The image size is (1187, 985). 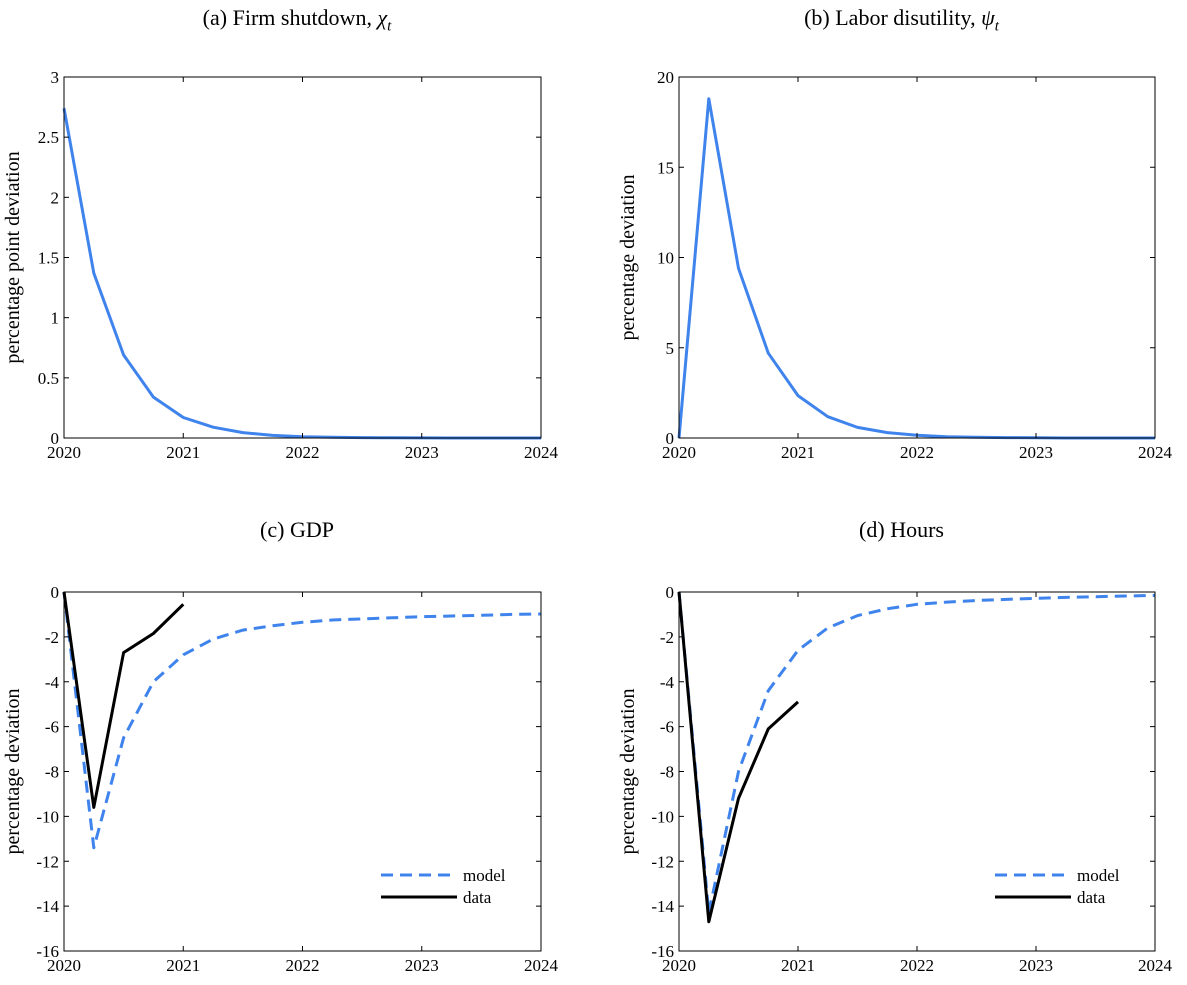 I want to click on y-tick-label: 10, so click(x=665, y=258).